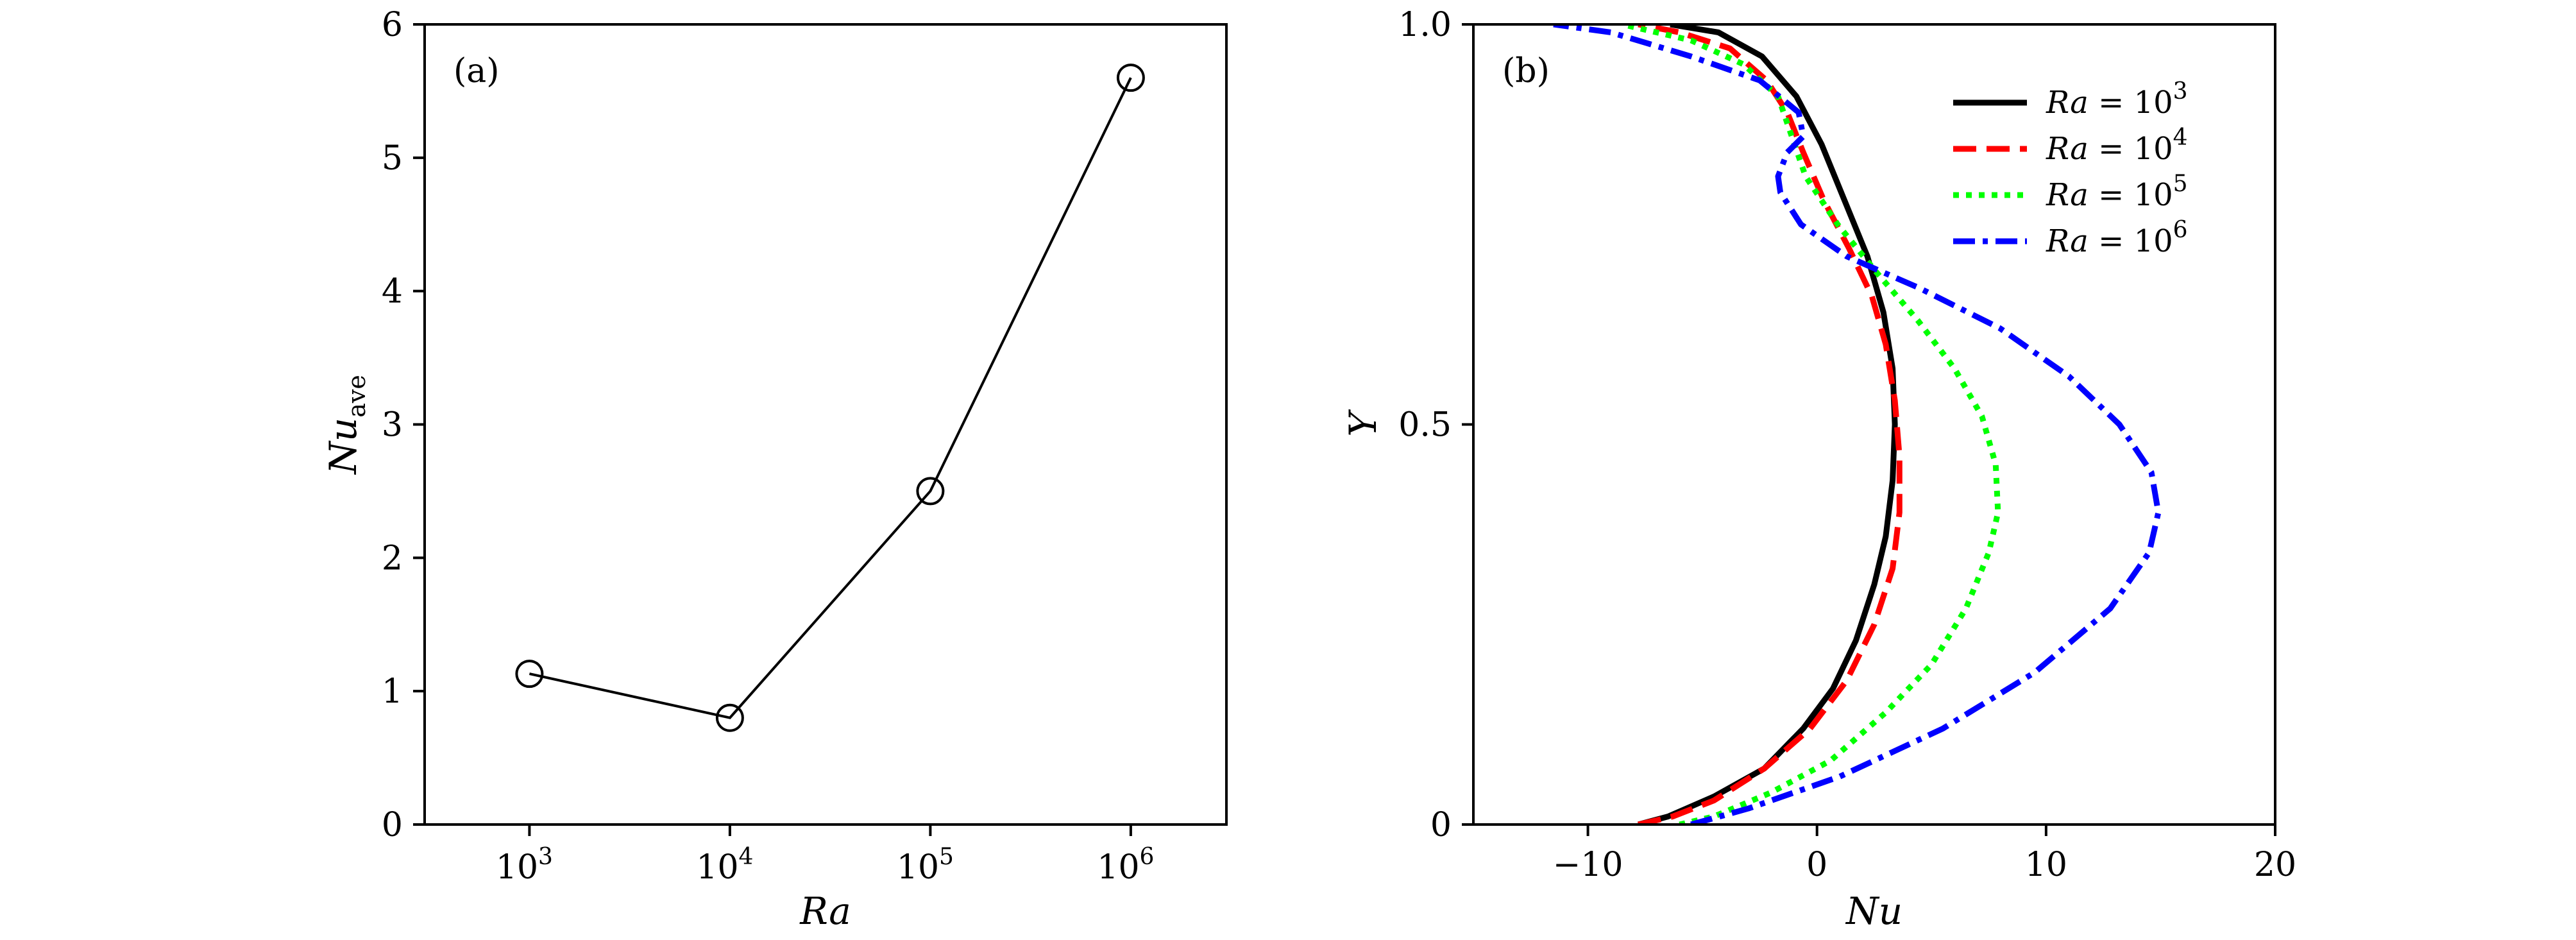 This screenshot has height=940, width=2576. I want to click on panel-label-a: (a), so click(476, 71).